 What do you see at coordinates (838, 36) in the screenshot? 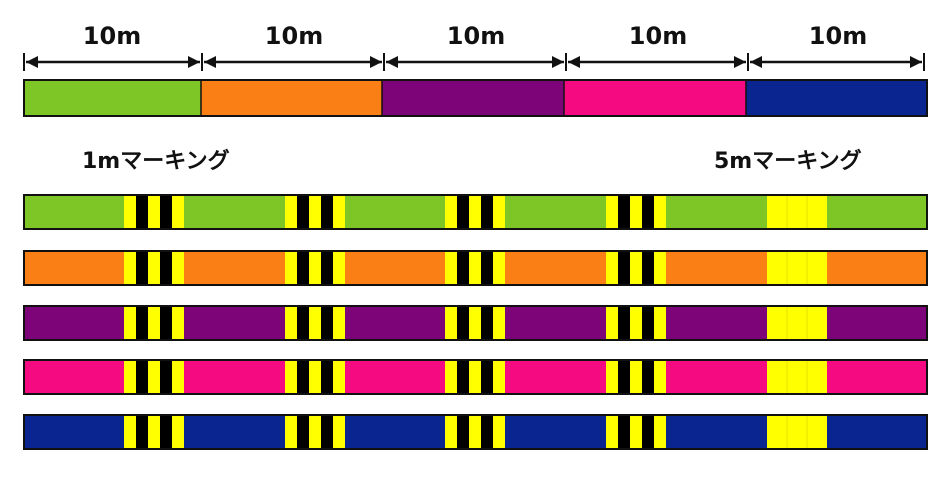
I see `segment-label-5: 10m` at bounding box center [838, 36].